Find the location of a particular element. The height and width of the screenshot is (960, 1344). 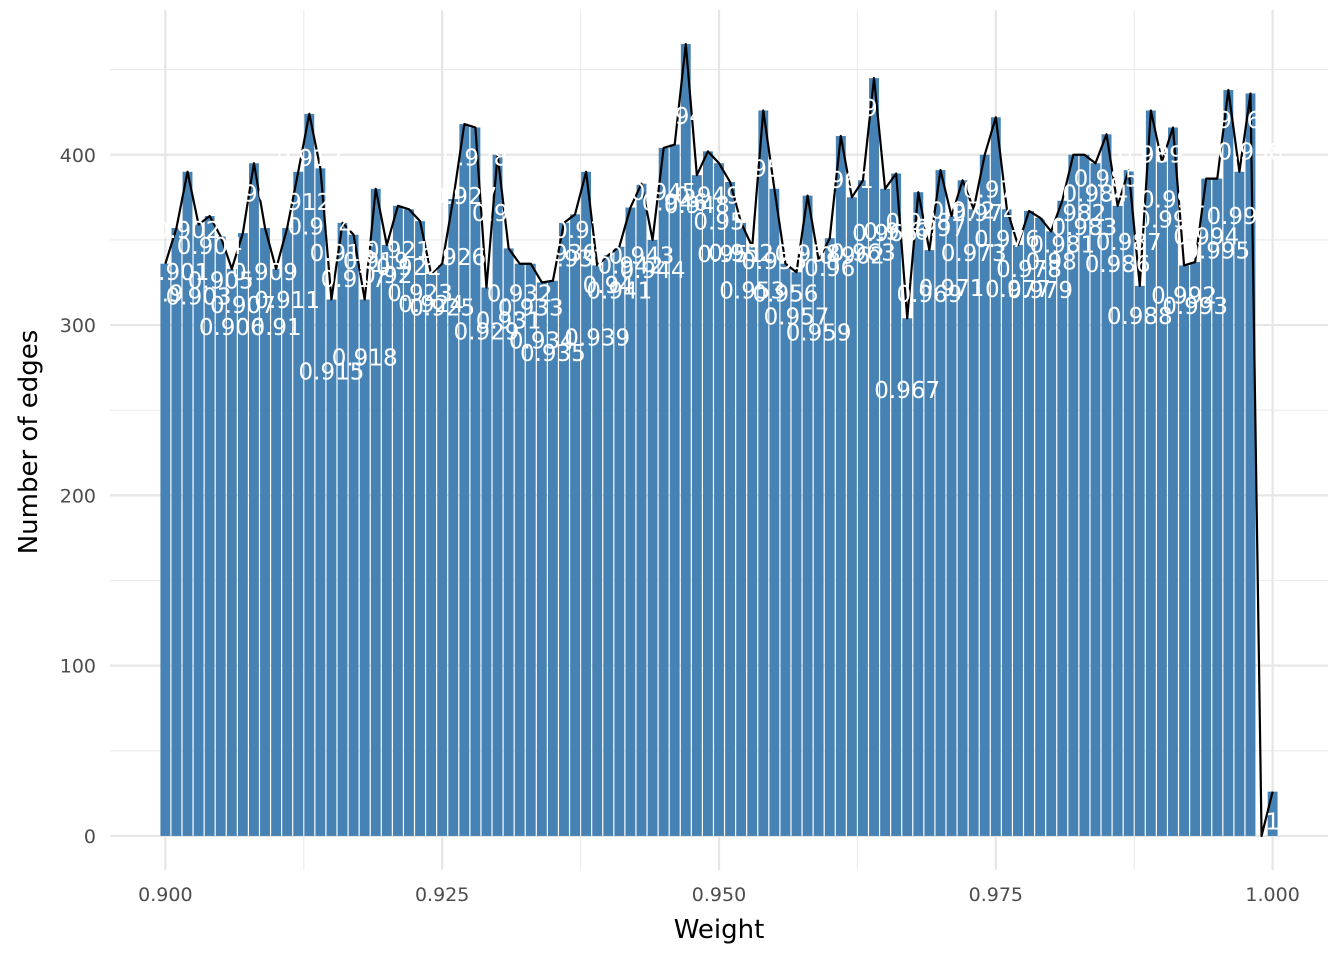

bar-label: 0.986 is located at coordinates (1118, 265).